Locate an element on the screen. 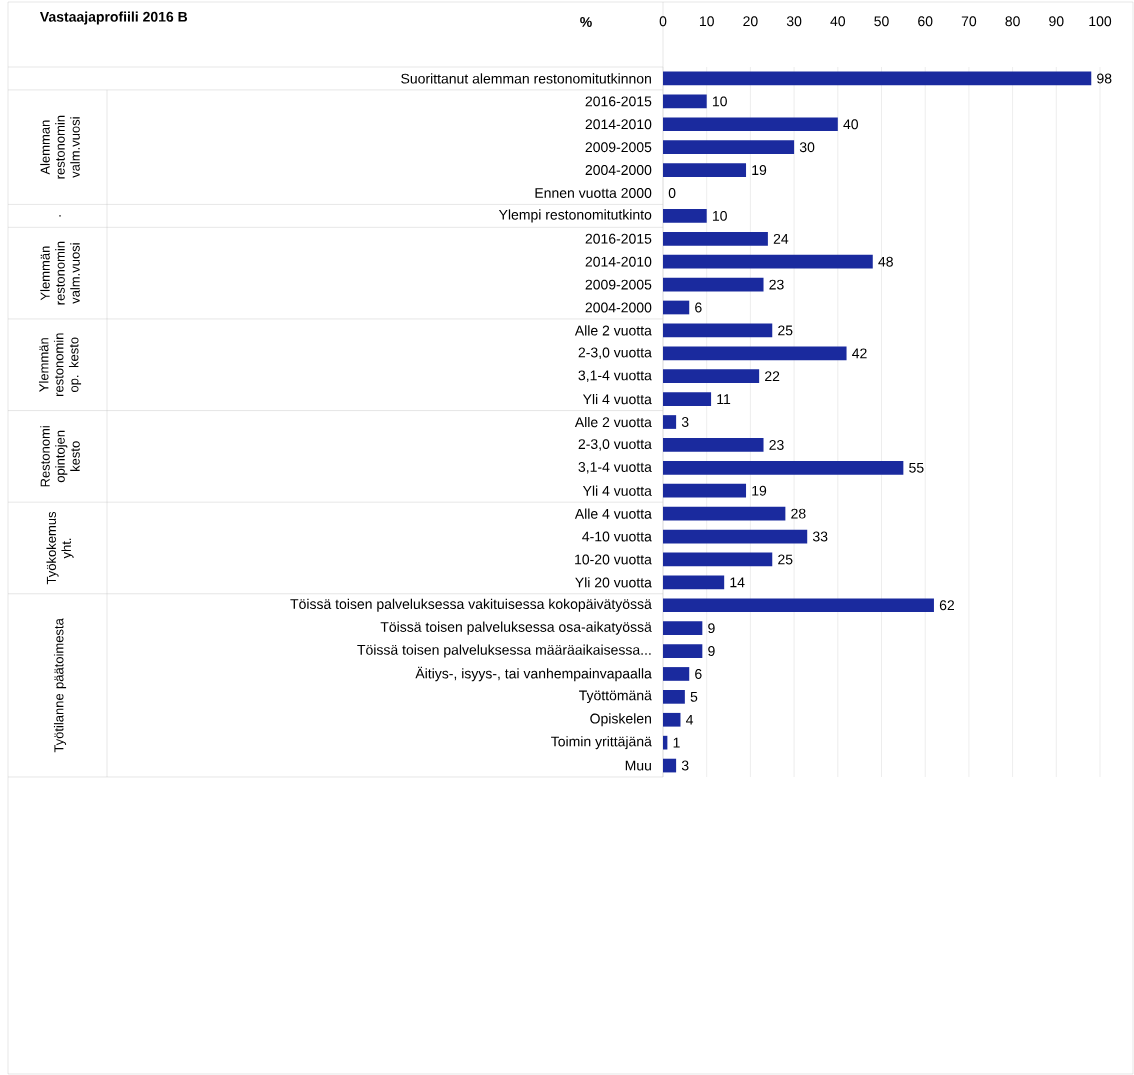 The image size is (1134, 1075). y-tick-label: Ylempi restonomitutkinto is located at coordinates (575, 216).